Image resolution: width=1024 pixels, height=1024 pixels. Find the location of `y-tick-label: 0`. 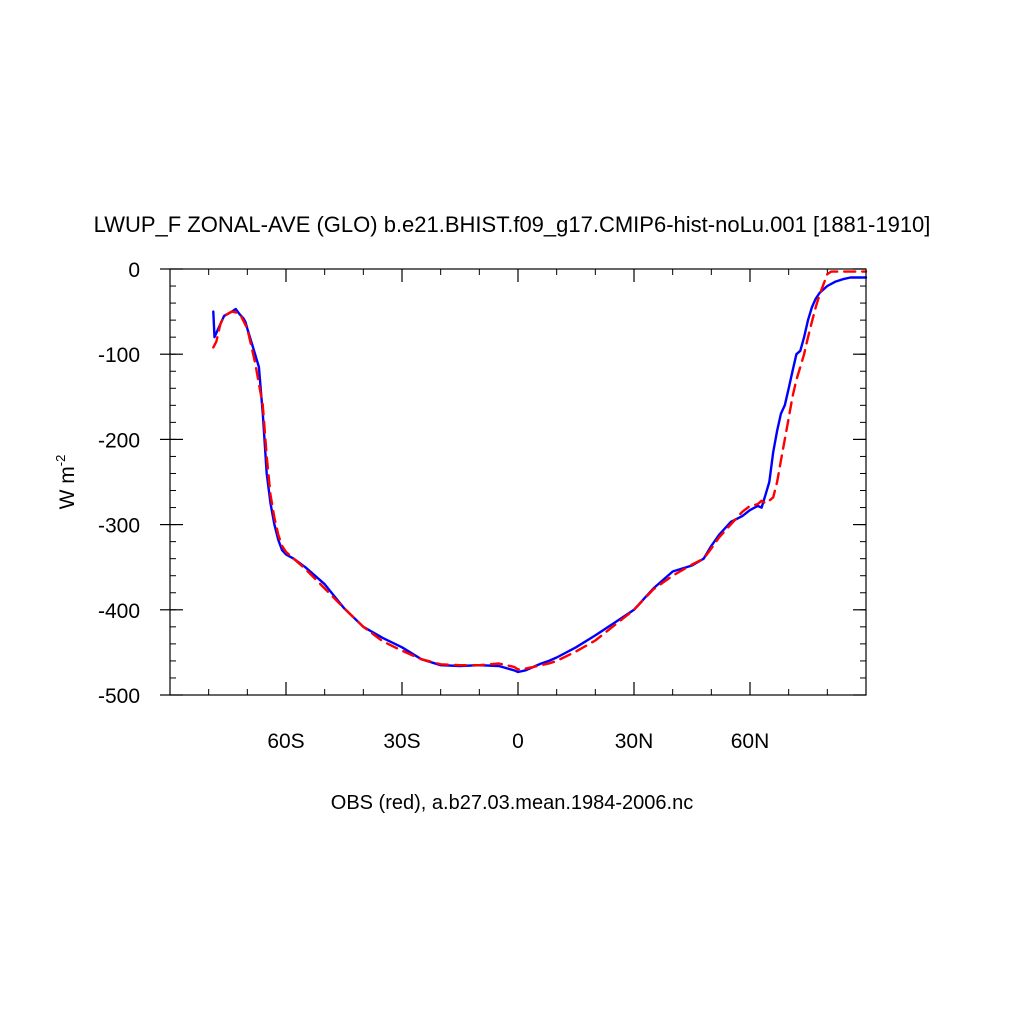

y-tick-label: 0 is located at coordinates (134, 270).